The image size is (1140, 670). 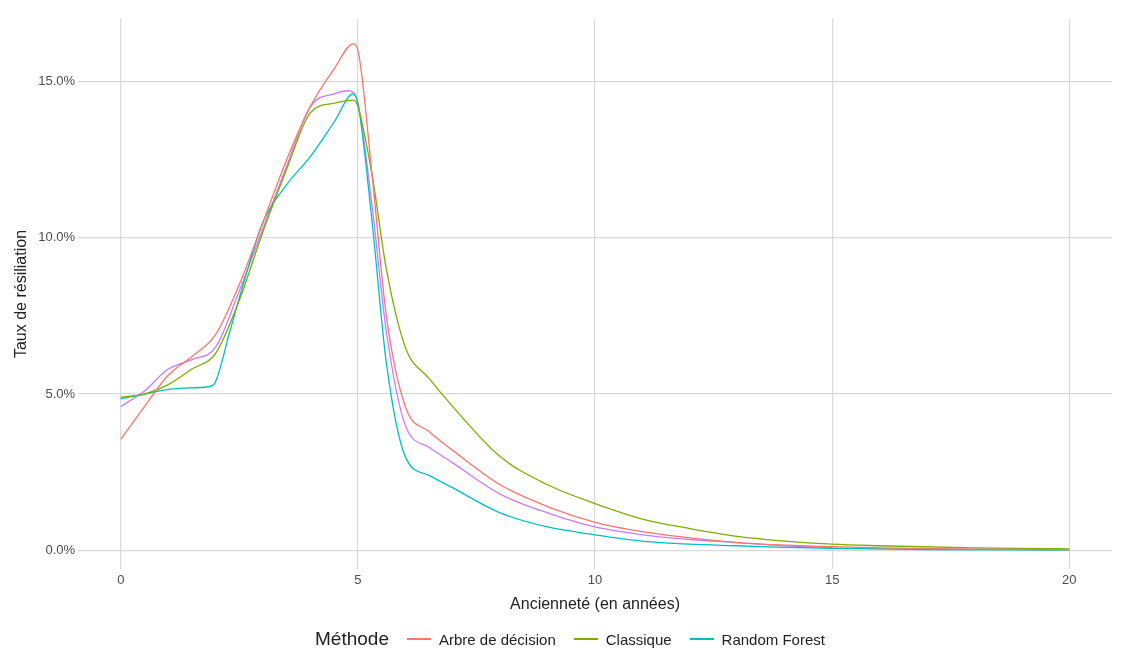 I want to click on legend-title: Méthode, so click(x=352, y=639).